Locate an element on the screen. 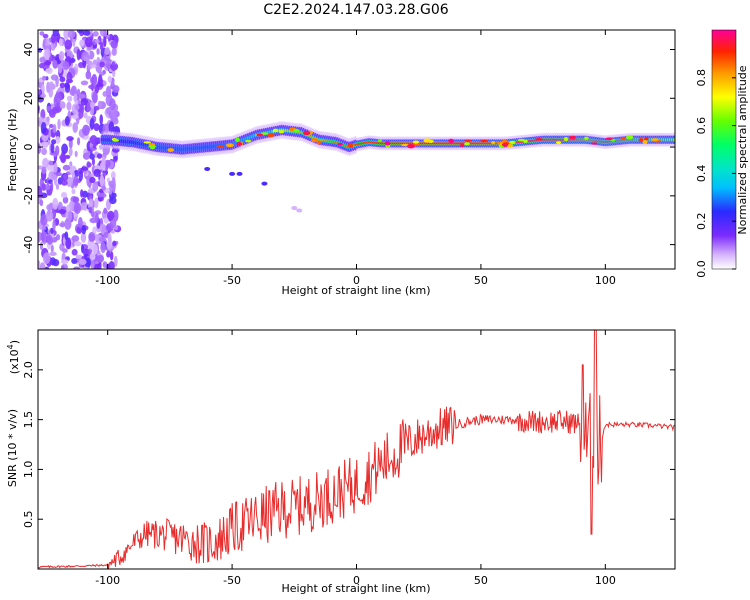 The width and height of the screenshot is (750, 600). spectrogram-y-tick-label: -20 is located at coordinates (28, 196).